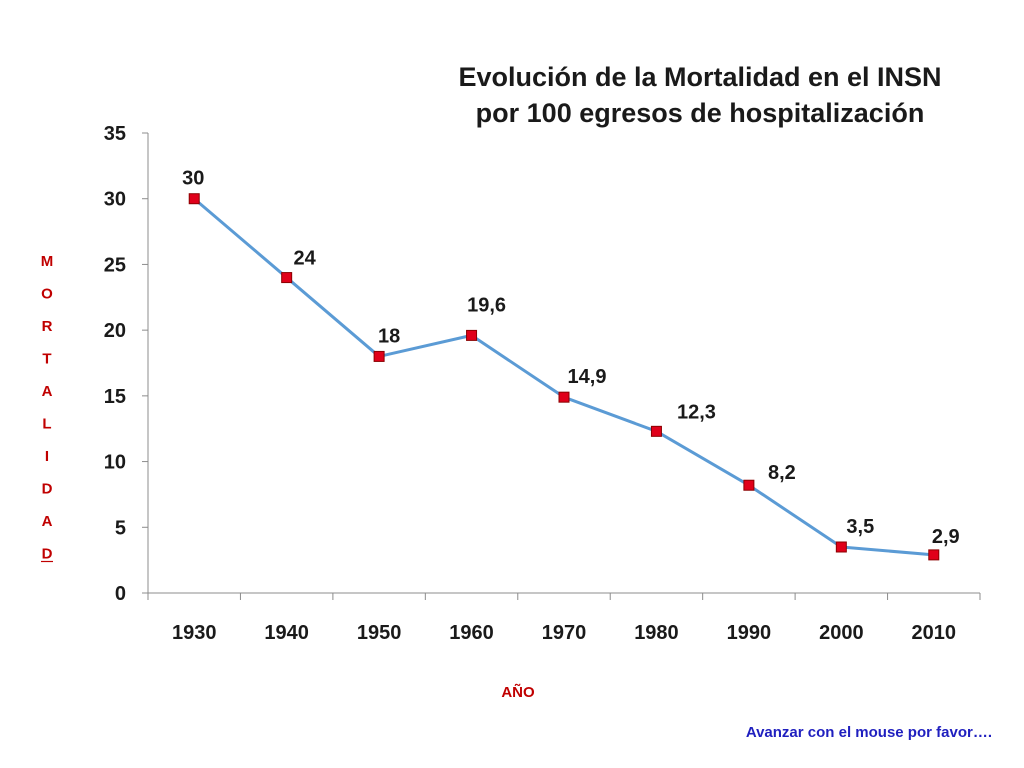  What do you see at coordinates (749, 633) in the screenshot?
I see `x-tick-label: 1990` at bounding box center [749, 633].